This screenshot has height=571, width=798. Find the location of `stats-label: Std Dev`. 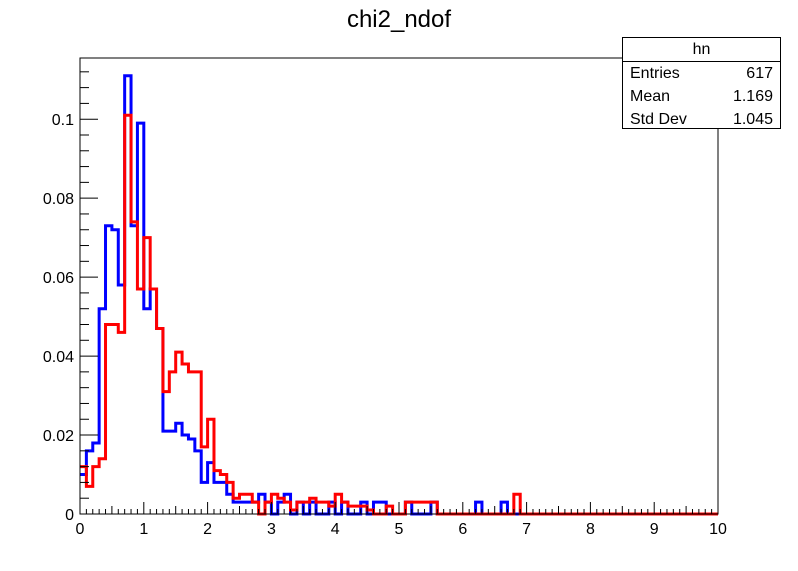

stats-label: Std Dev is located at coordinates (658, 119).